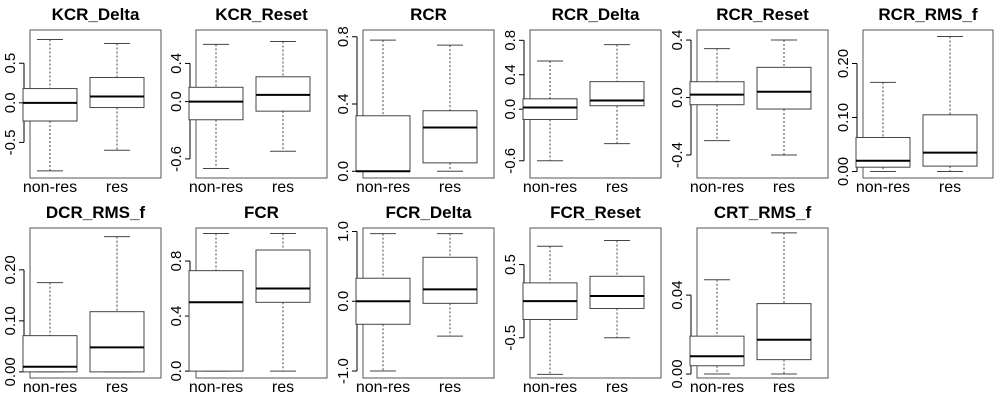 This screenshot has width=995, height=396. Describe the element at coordinates (261, 212) in the screenshot. I see `chart-title: FCR` at that location.